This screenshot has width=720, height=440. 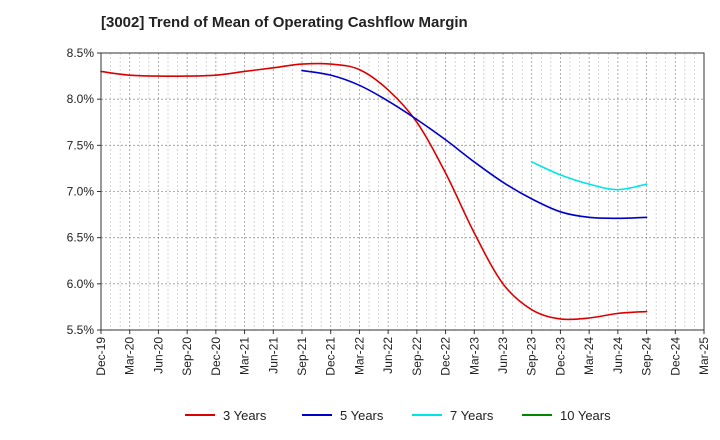 I want to click on x-tick-label: Dec-21, so click(x=331, y=356).